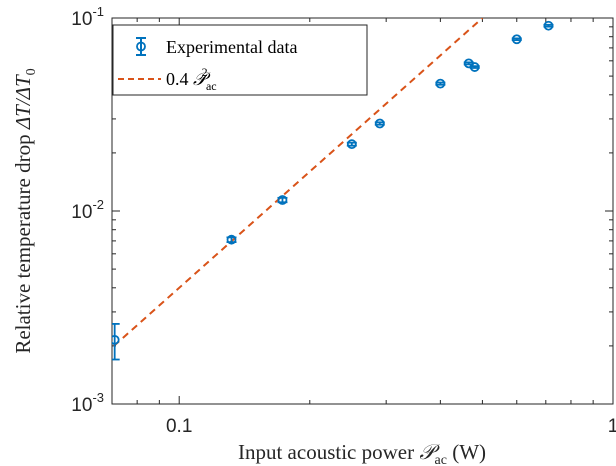 The width and height of the screenshot is (616, 466). What do you see at coordinates (87, 17) in the screenshot?
I see `y-tick-label: 10⁻¹` at bounding box center [87, 17].